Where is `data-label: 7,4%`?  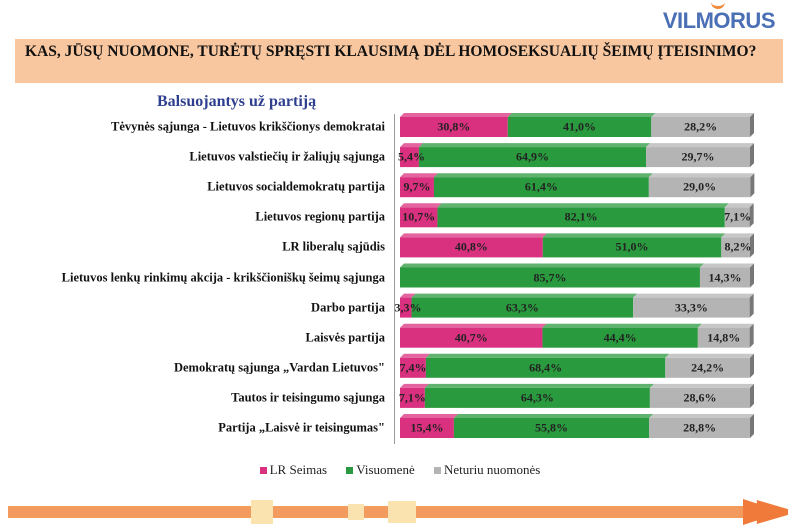
data-label: 7,4% is located at coordinates (413, 367).